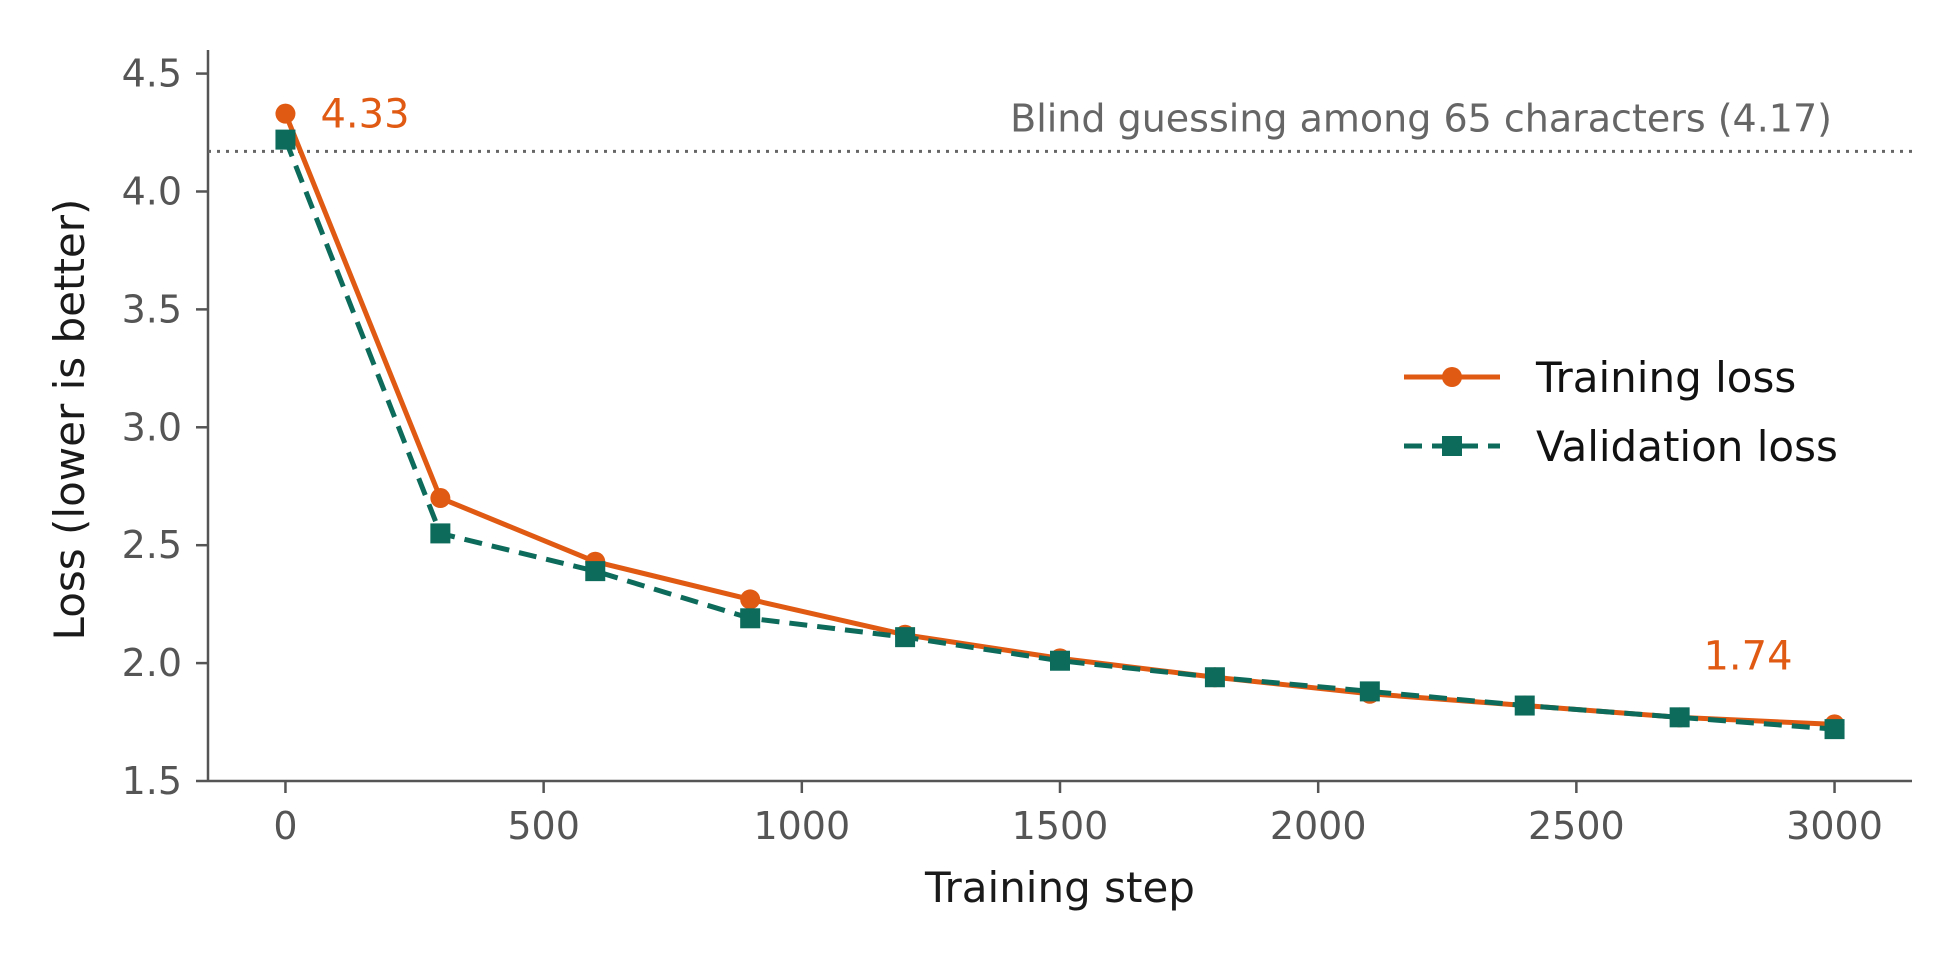  I want to click on legend-swatch-validation-marker, so click(1452, 446).